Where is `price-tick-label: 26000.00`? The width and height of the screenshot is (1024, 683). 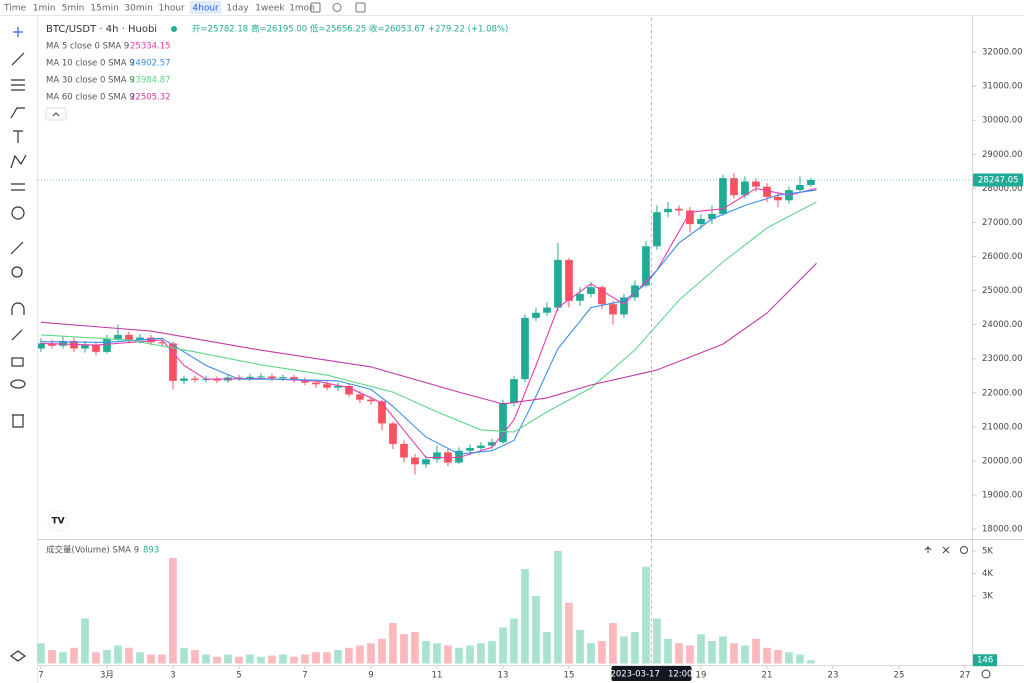
price-tick-label: 26000.00 is located at coordinates (1002, 257).